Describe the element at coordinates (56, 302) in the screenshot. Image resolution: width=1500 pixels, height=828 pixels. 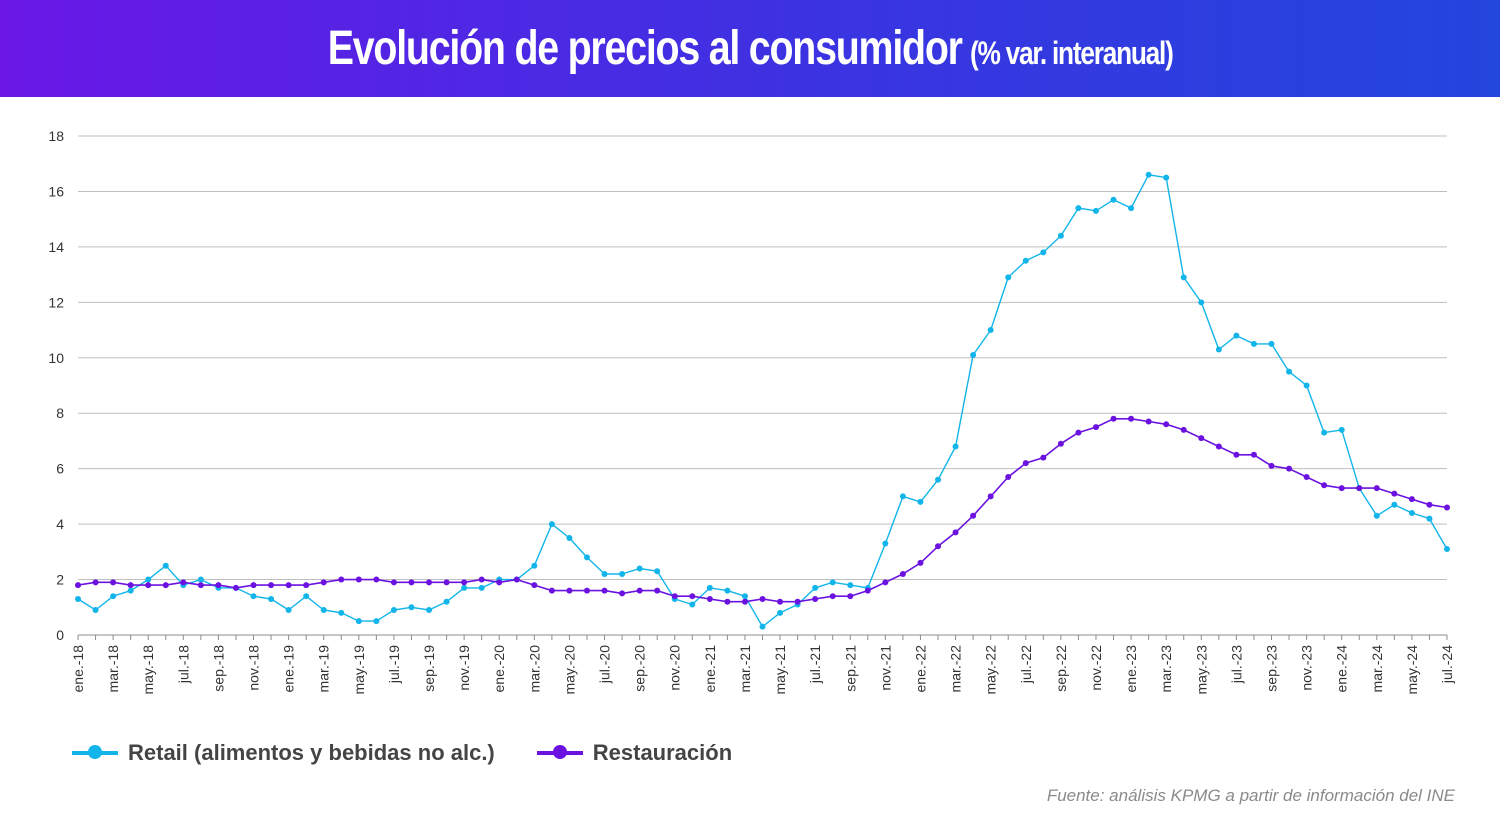
I see `y-tick-label: 12` at that location.